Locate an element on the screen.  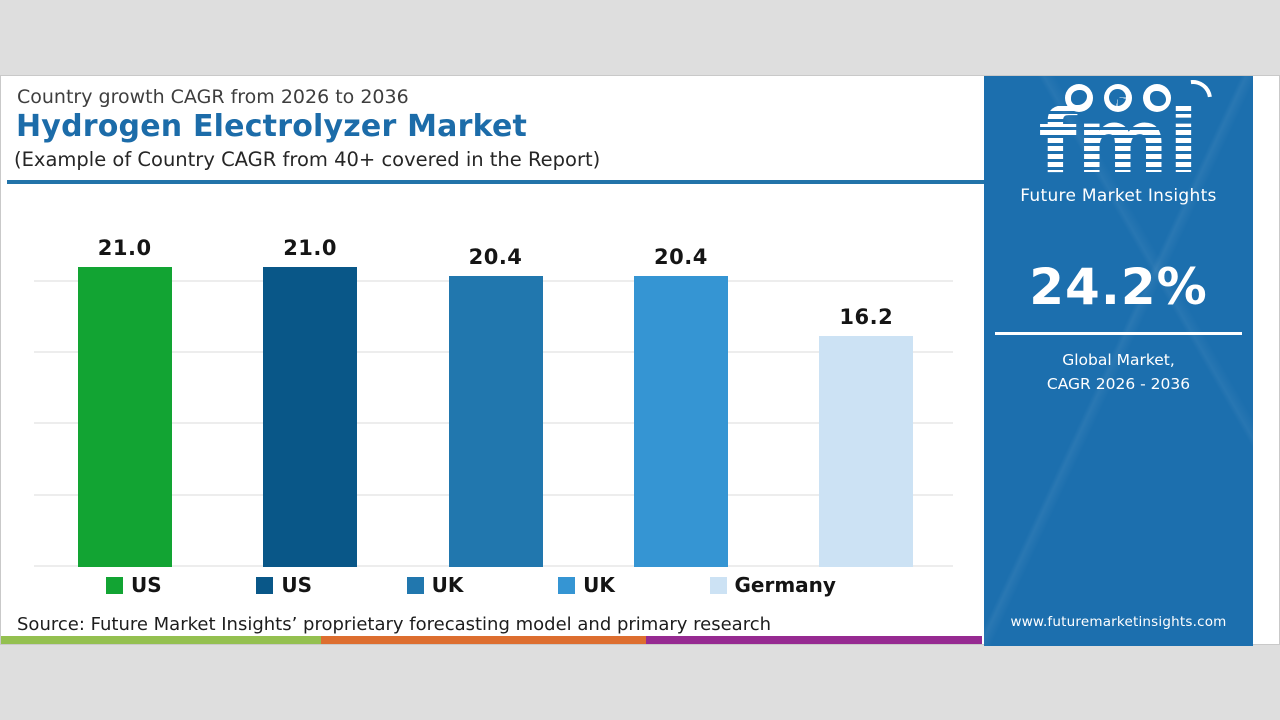
global-cagr-label-line1: Global Market, is located at coordinates (1118, 360).